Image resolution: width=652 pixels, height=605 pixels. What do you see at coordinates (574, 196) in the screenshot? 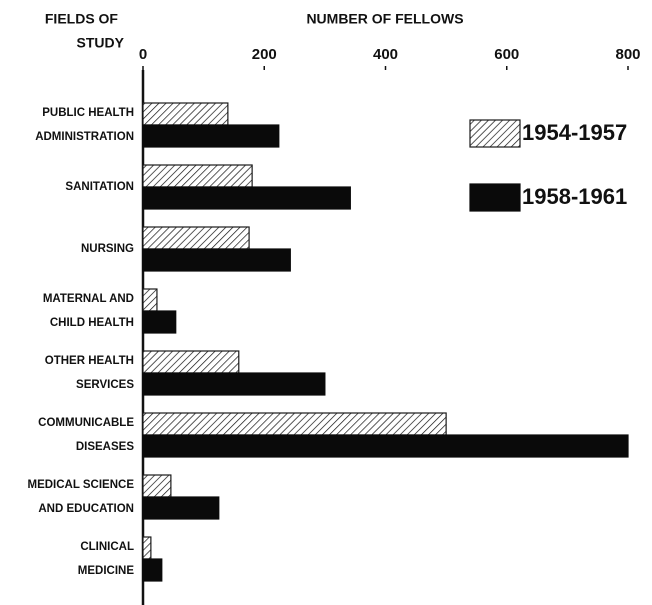
I see `legend-label: 1958-1961` at bounding box center [574, 196].